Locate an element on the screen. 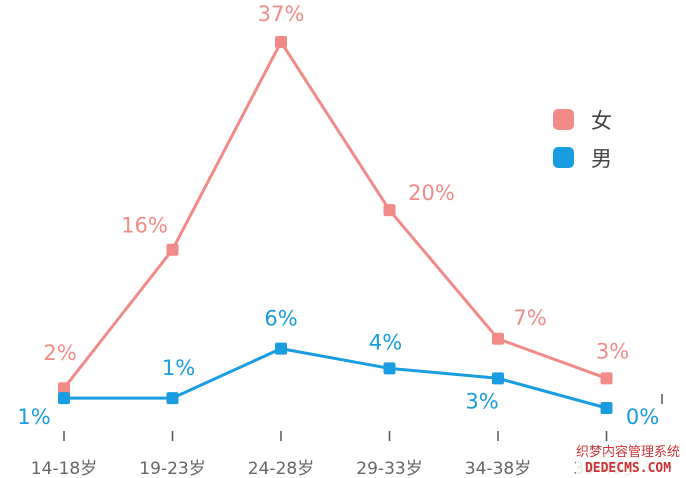 This screenshot has height=478, width=686. watermark-line2: DEDECMS.COM is located at coordinates (628, 468).